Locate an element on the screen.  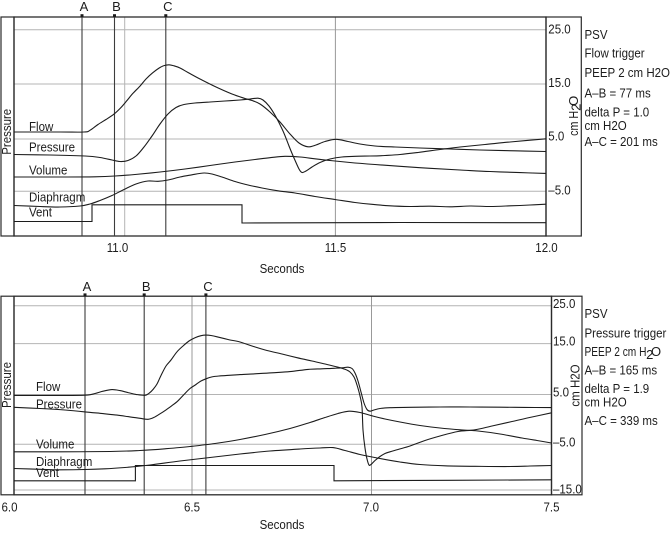
svg-text: 6.0 is located at coordinates (10, 506).